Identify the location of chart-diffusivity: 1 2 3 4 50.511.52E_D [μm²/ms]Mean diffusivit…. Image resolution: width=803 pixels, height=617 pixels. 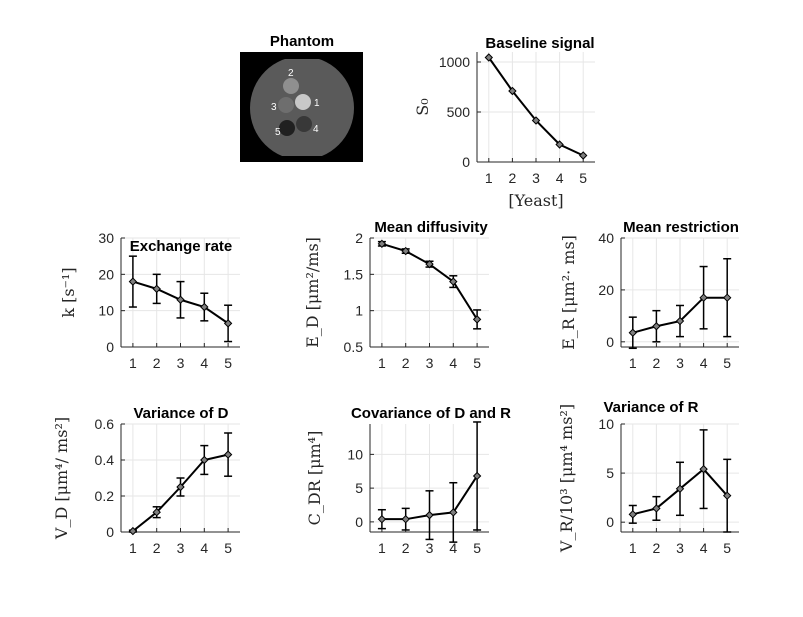
(396, 295).